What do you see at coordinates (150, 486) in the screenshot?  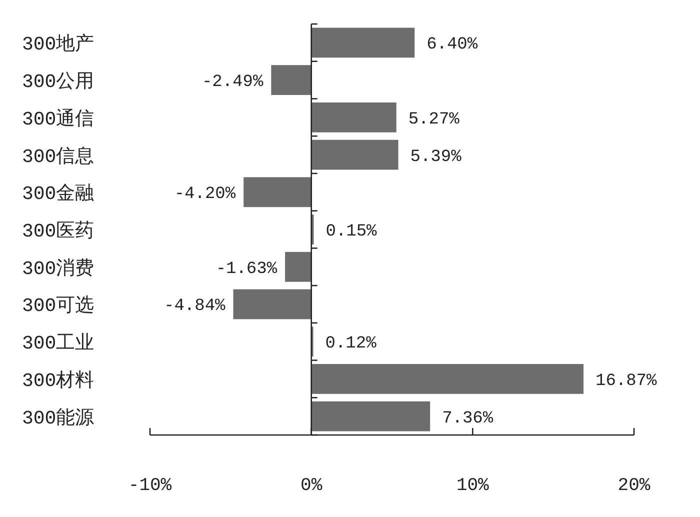 I see `x-tick-label: -10%` at bounding box center [150, 486].